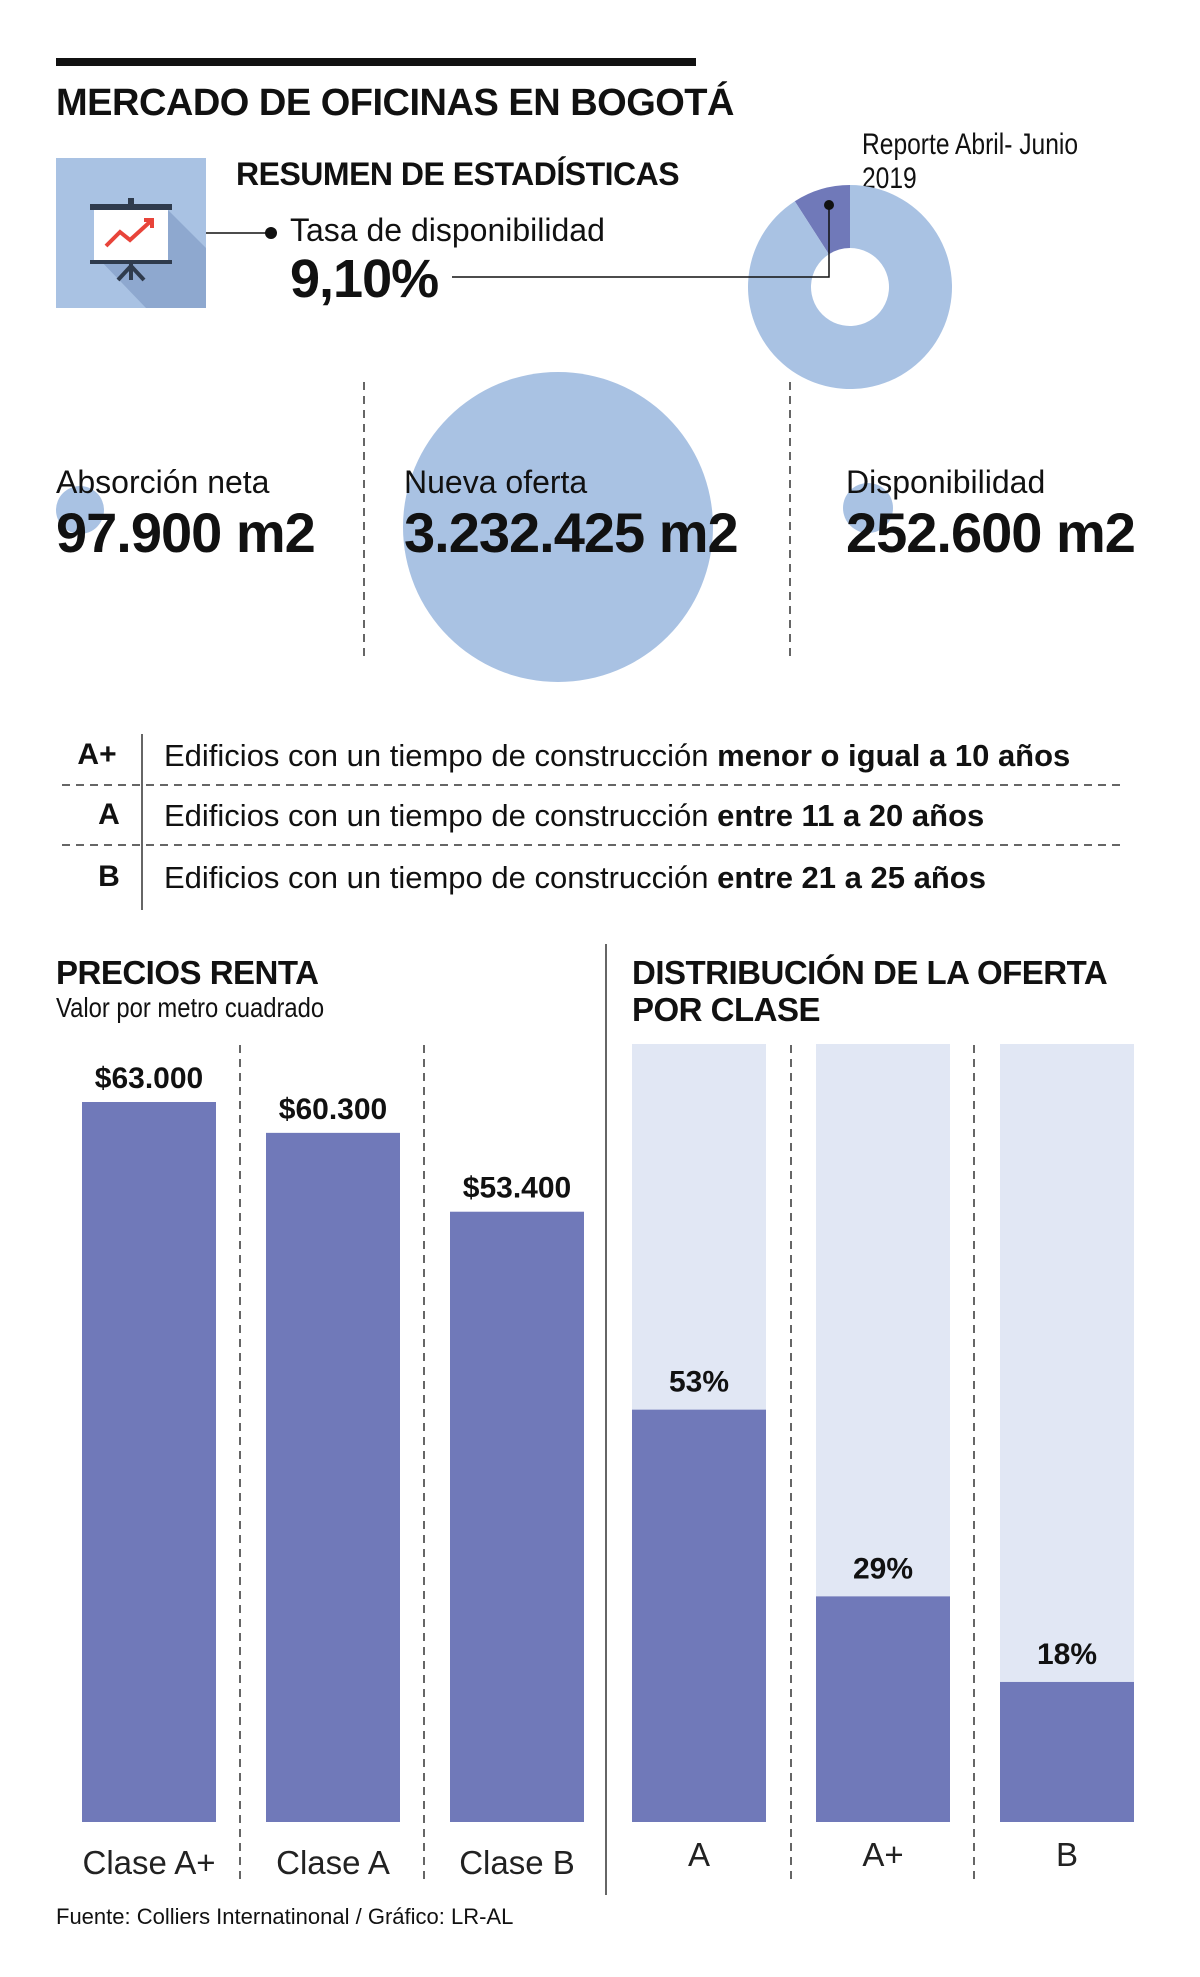  What do you see at coordinates (991, 532) in the screenshot?
I see `availability-value: 252.600 m2` at bounding box center [991, 532].